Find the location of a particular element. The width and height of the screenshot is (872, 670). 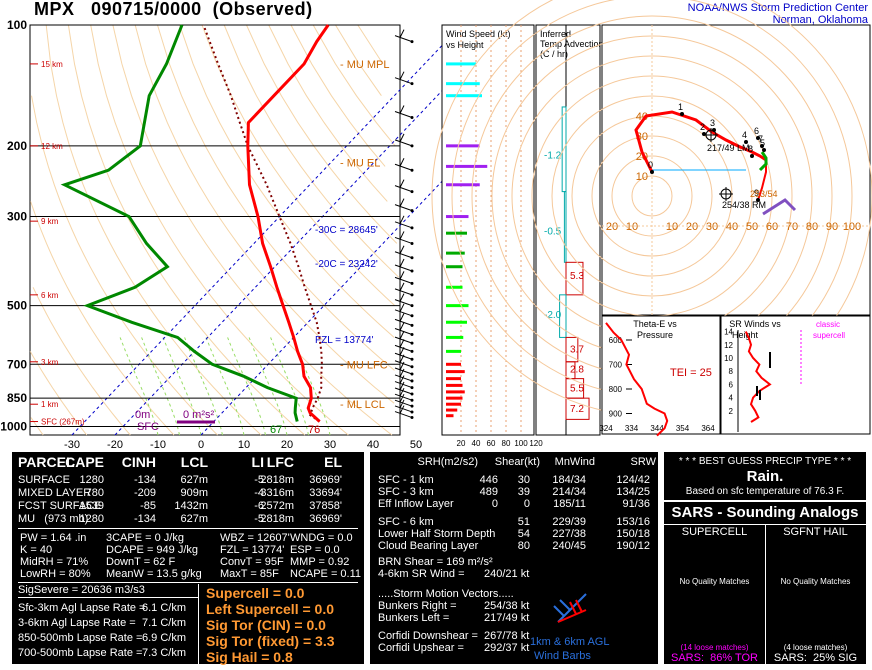

parcel-cell: SURFACE is located at coordinates (44, 480).